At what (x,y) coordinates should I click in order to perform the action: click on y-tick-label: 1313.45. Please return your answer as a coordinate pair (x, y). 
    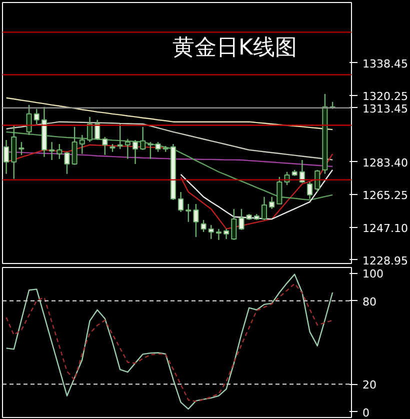
    Looking at the image, I should click on (385, 109).